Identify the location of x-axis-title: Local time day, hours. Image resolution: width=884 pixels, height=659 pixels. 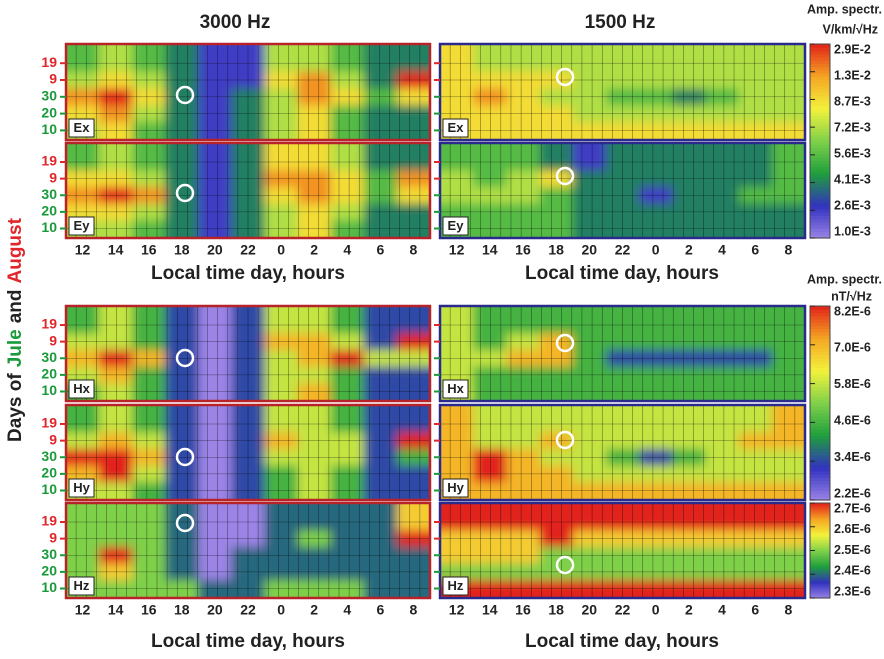
(248, 273).